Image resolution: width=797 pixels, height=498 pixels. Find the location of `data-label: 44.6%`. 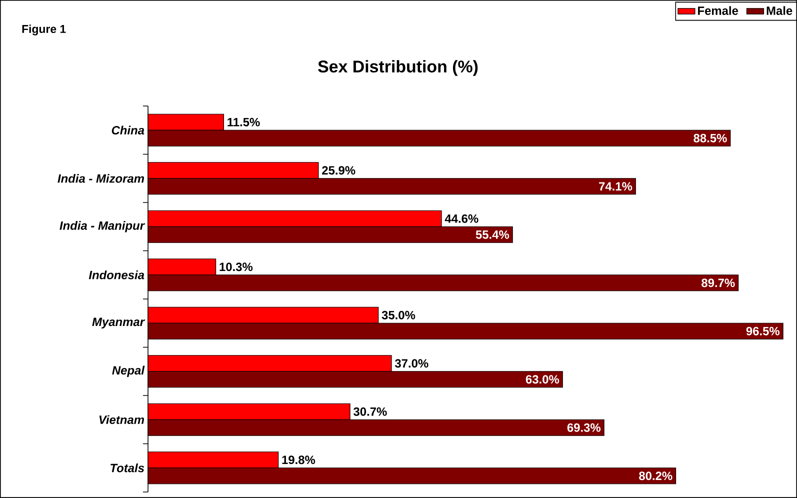

data-label: 44.6% is located at coordinates (461, 218).